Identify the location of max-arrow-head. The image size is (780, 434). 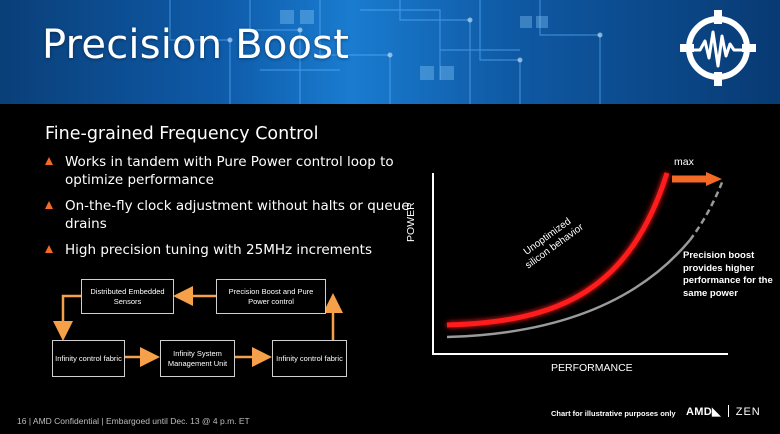
(714, 179).